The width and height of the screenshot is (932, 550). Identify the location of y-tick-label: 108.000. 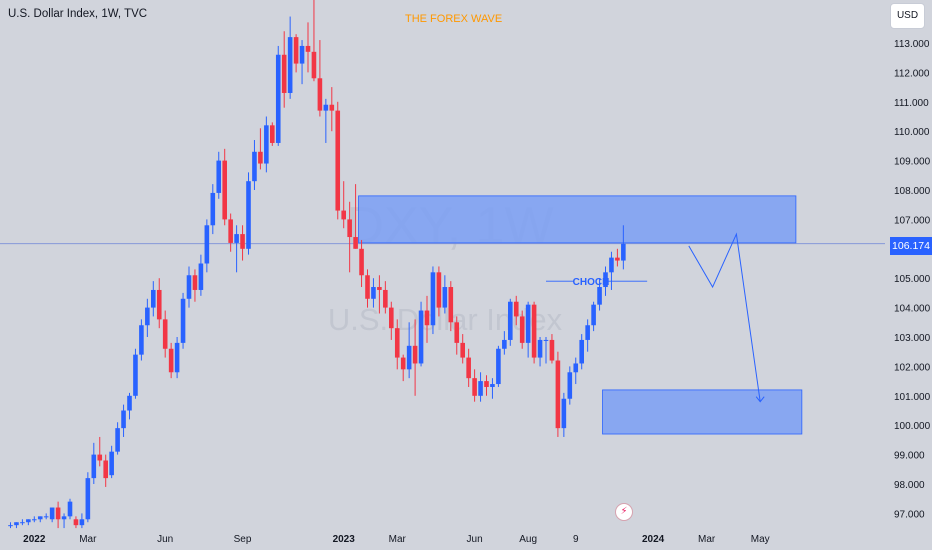
(912, 191).